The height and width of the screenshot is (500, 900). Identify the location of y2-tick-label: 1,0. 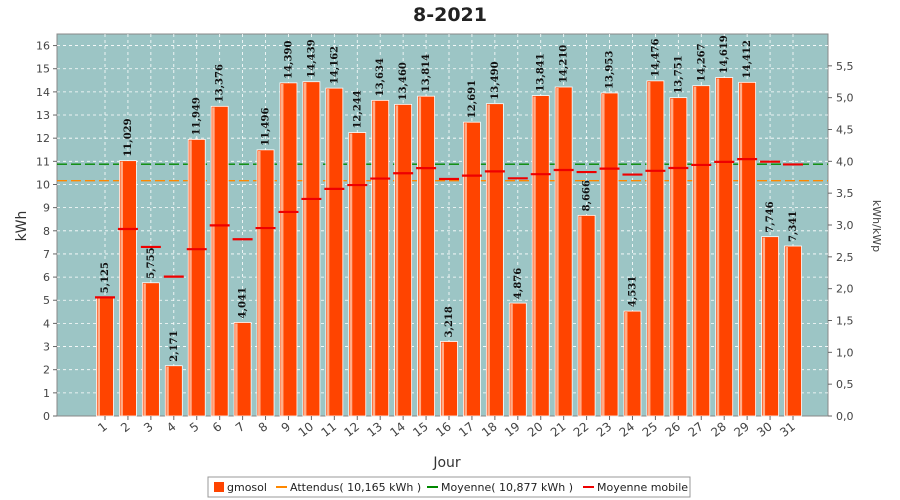
(845, 352).